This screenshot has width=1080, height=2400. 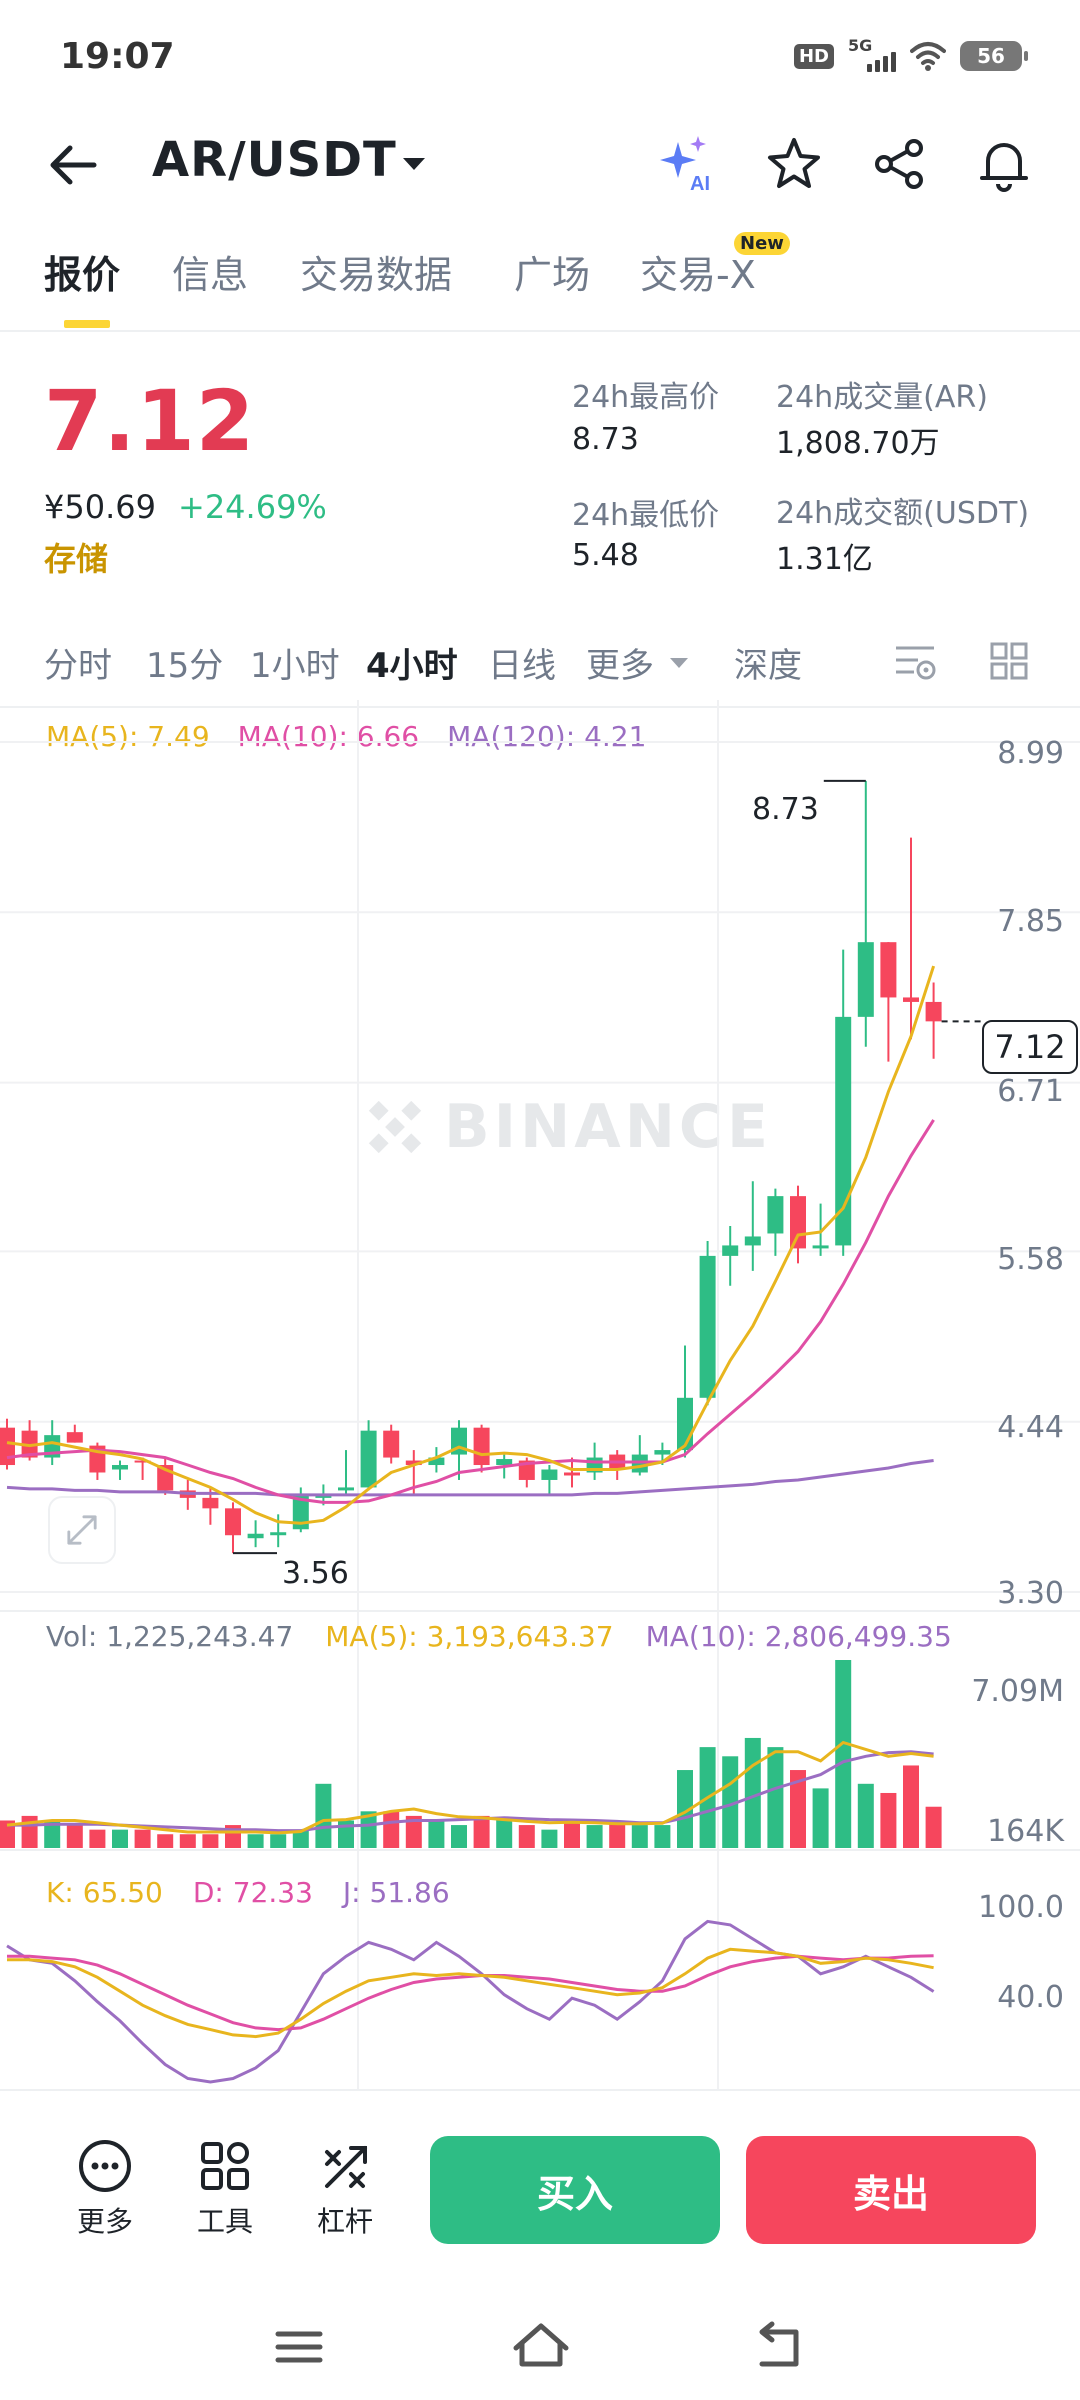 What do you see at coordinates (575, 2190) in the screenshot?
I see `buy-button: 买入` at bounding box center [575, 2190].